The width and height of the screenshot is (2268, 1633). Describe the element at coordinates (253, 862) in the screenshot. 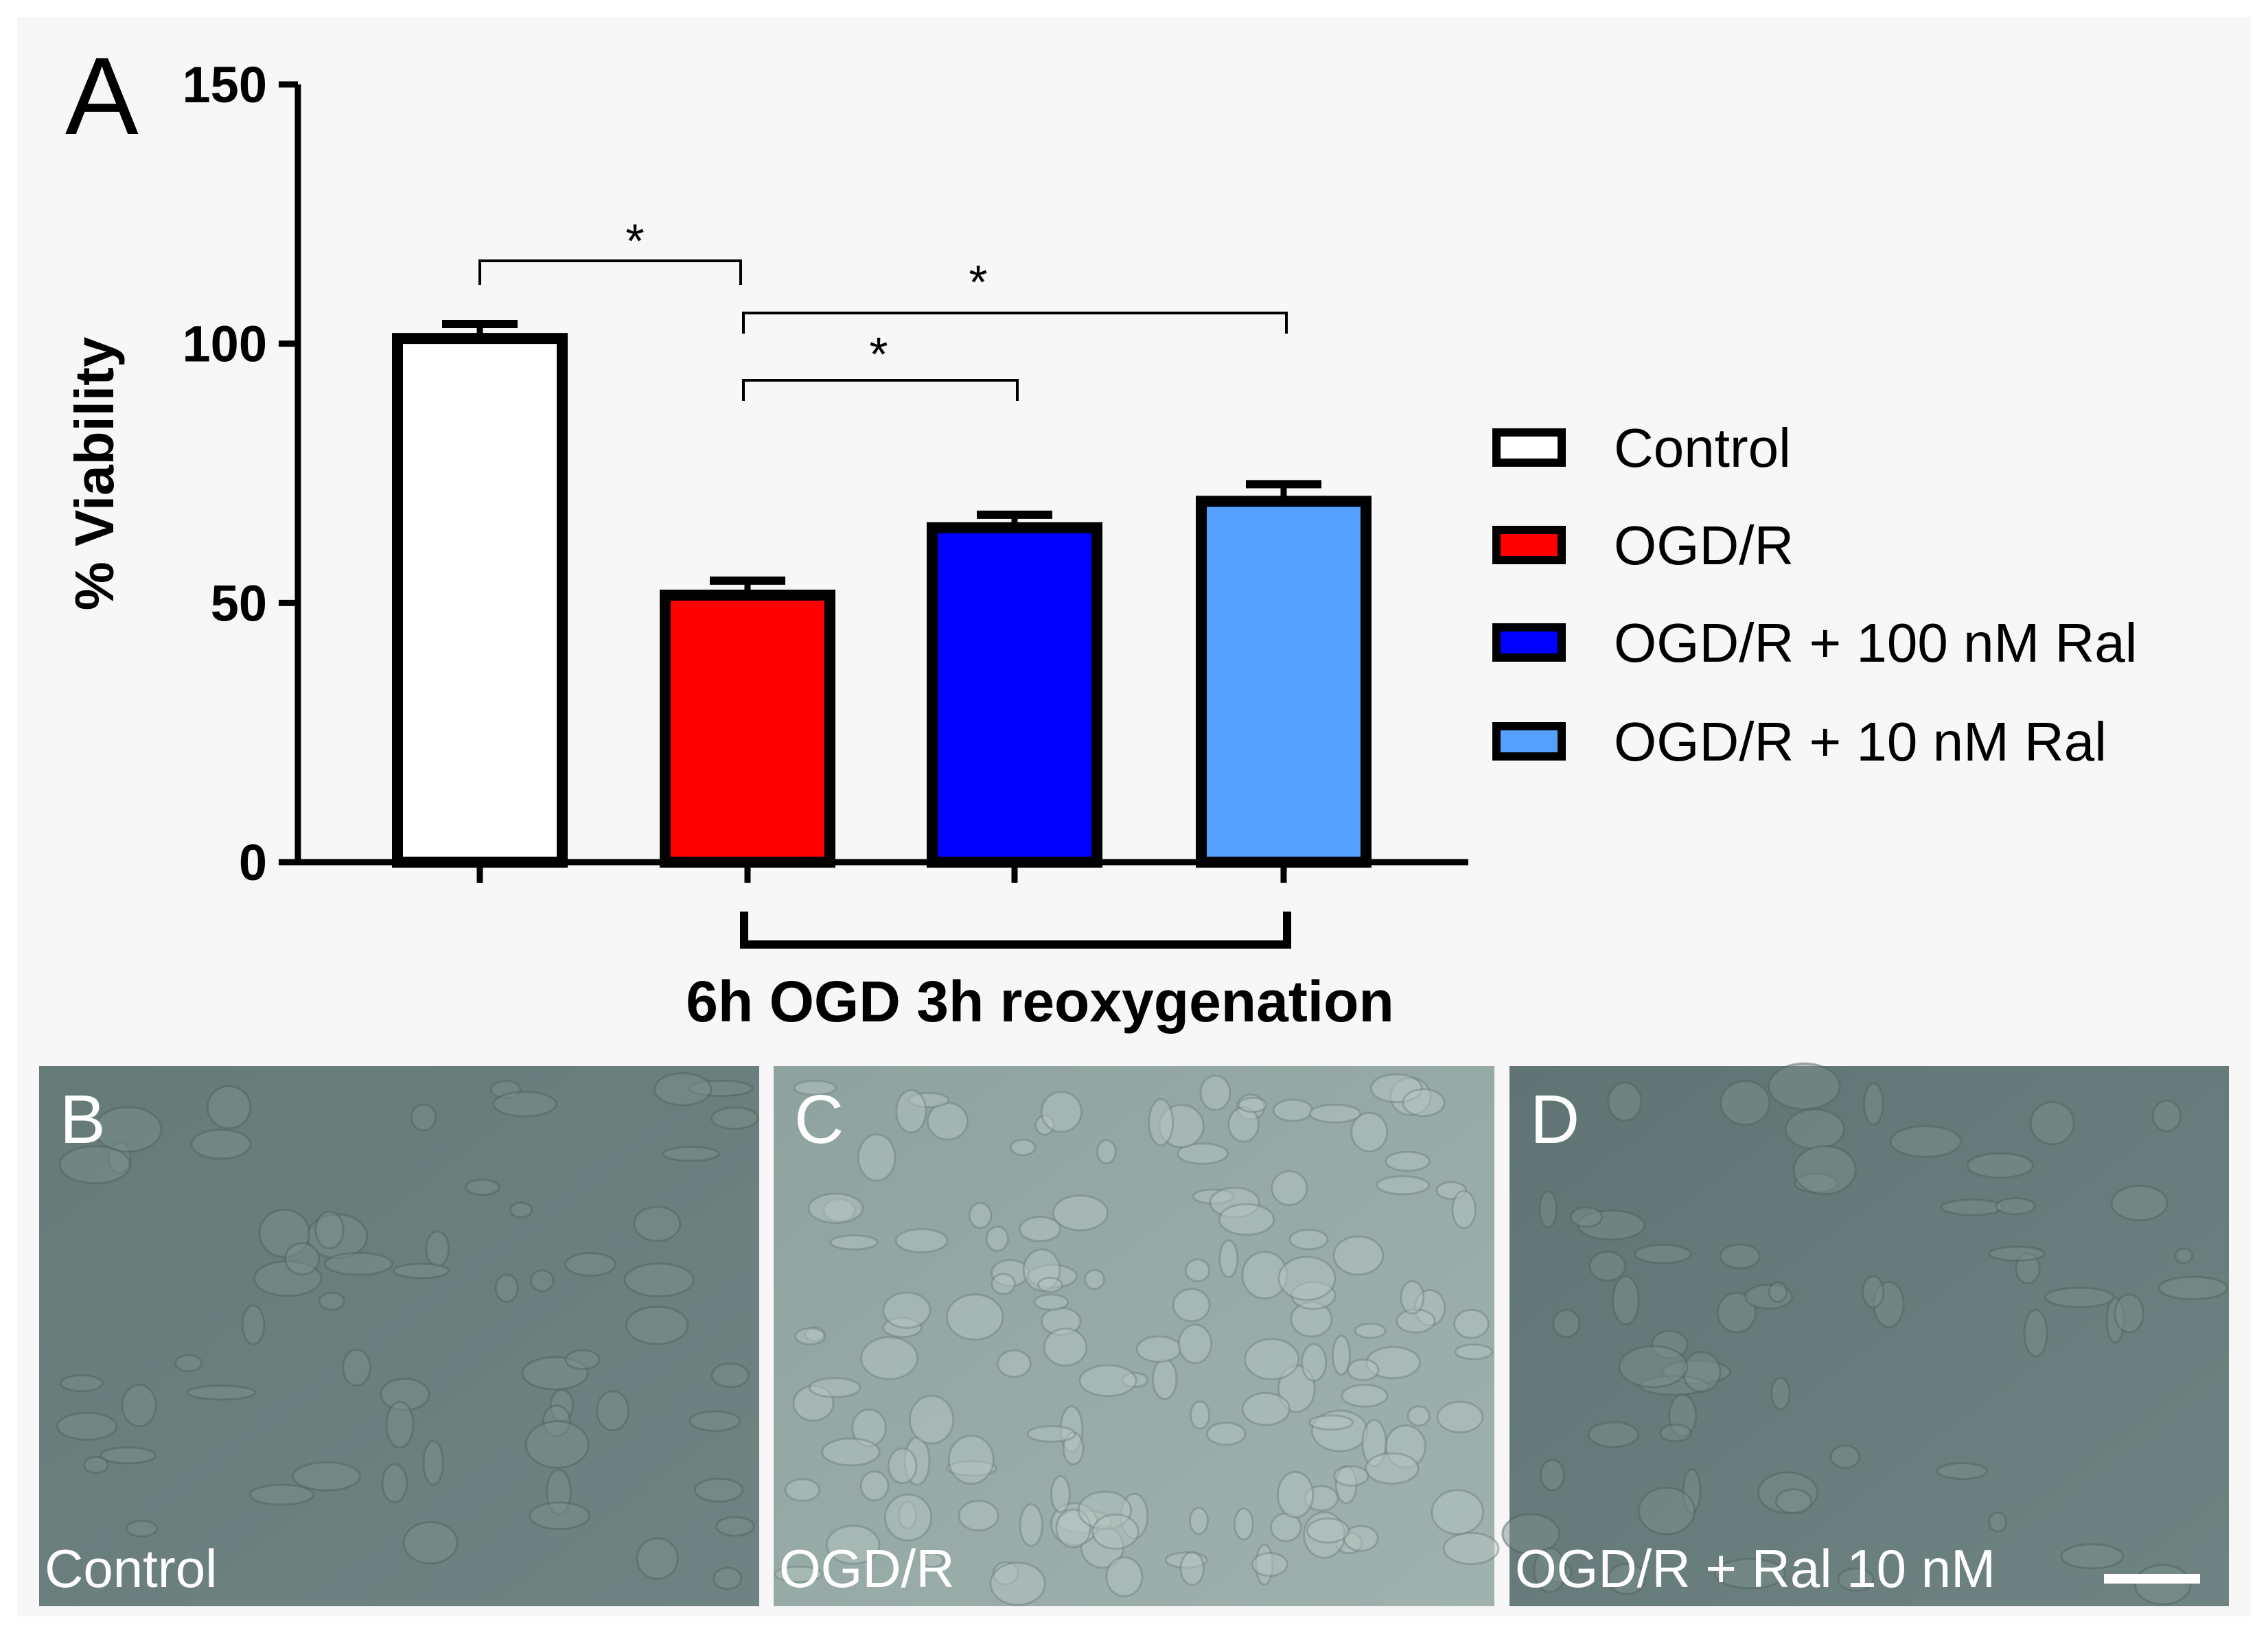

I see `y-tick-label: 0` at that location.